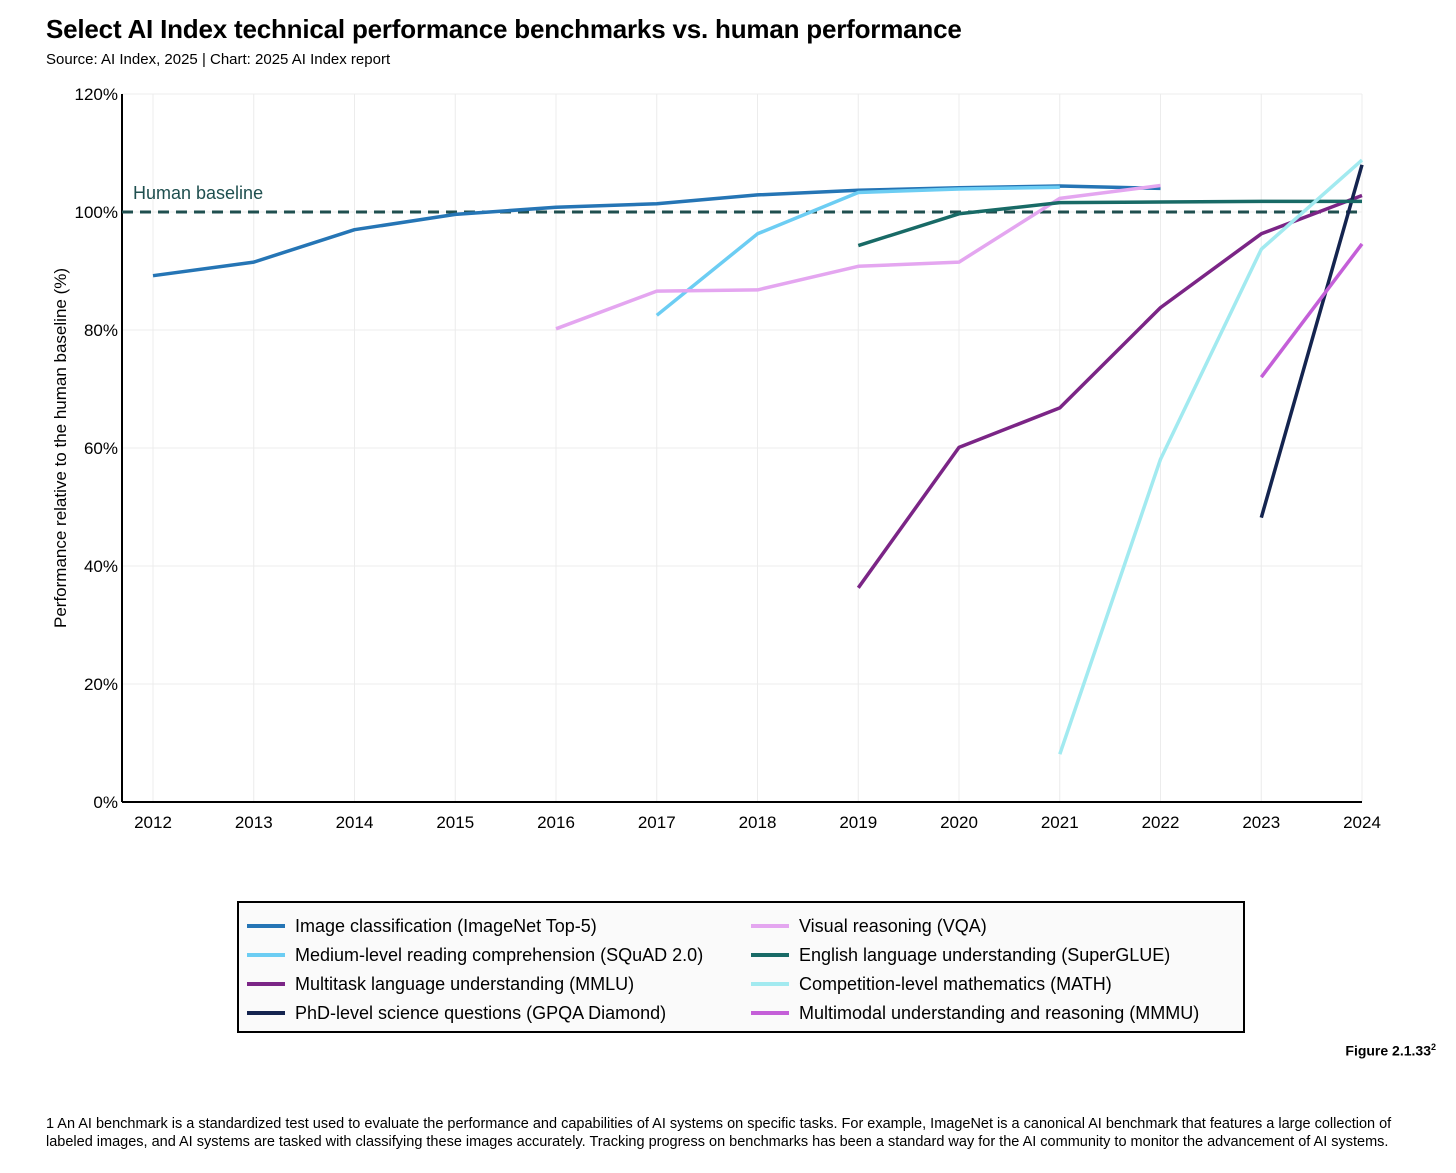  I want to click on x-tick-label: 2022, so click(1161, 822).